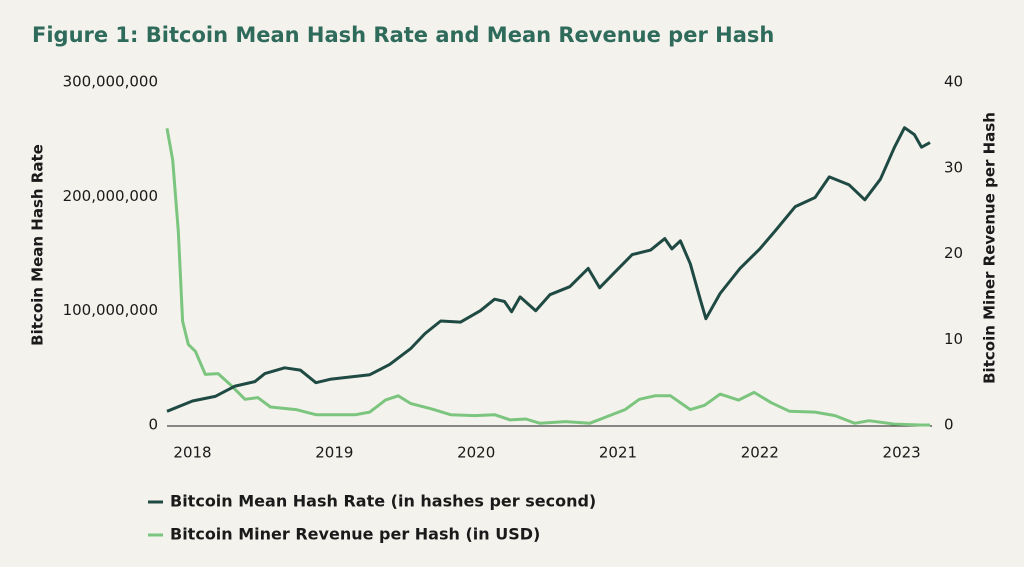 This screenshot has height=567, width=1024. I want to click on y2-tick-label: 40, so click(953, 82).